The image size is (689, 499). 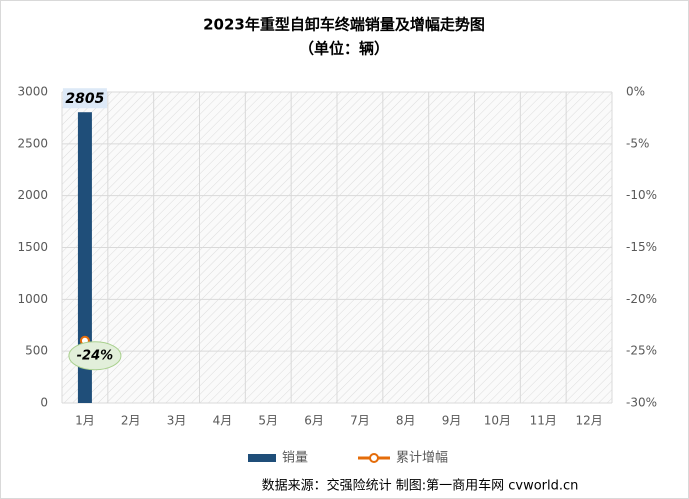 I want to click on y2-tick-label: -25%, so click(x=641, y=351).